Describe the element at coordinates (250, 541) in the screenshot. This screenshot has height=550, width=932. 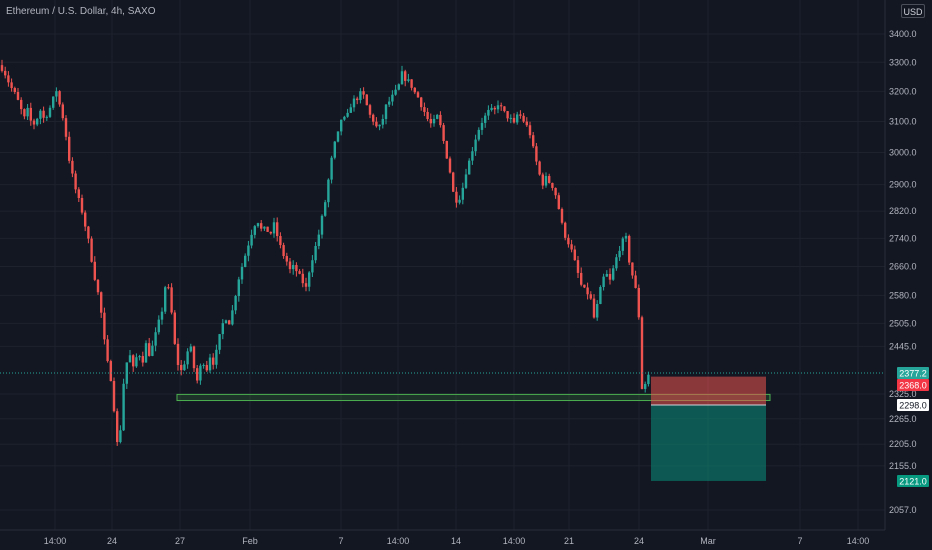
I see `x-tick-label: Feb` at that location.